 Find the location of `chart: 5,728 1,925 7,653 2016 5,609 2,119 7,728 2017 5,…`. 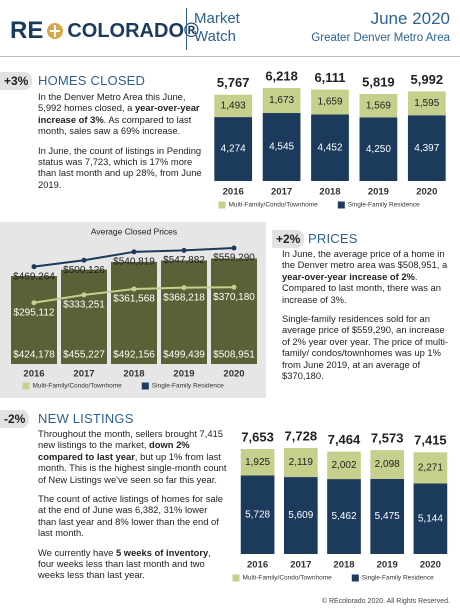

chart: 5,728 1,925 7,653 2016 5,609 2,119 7,728 2017 5,… is located at coordinates (340, 505).